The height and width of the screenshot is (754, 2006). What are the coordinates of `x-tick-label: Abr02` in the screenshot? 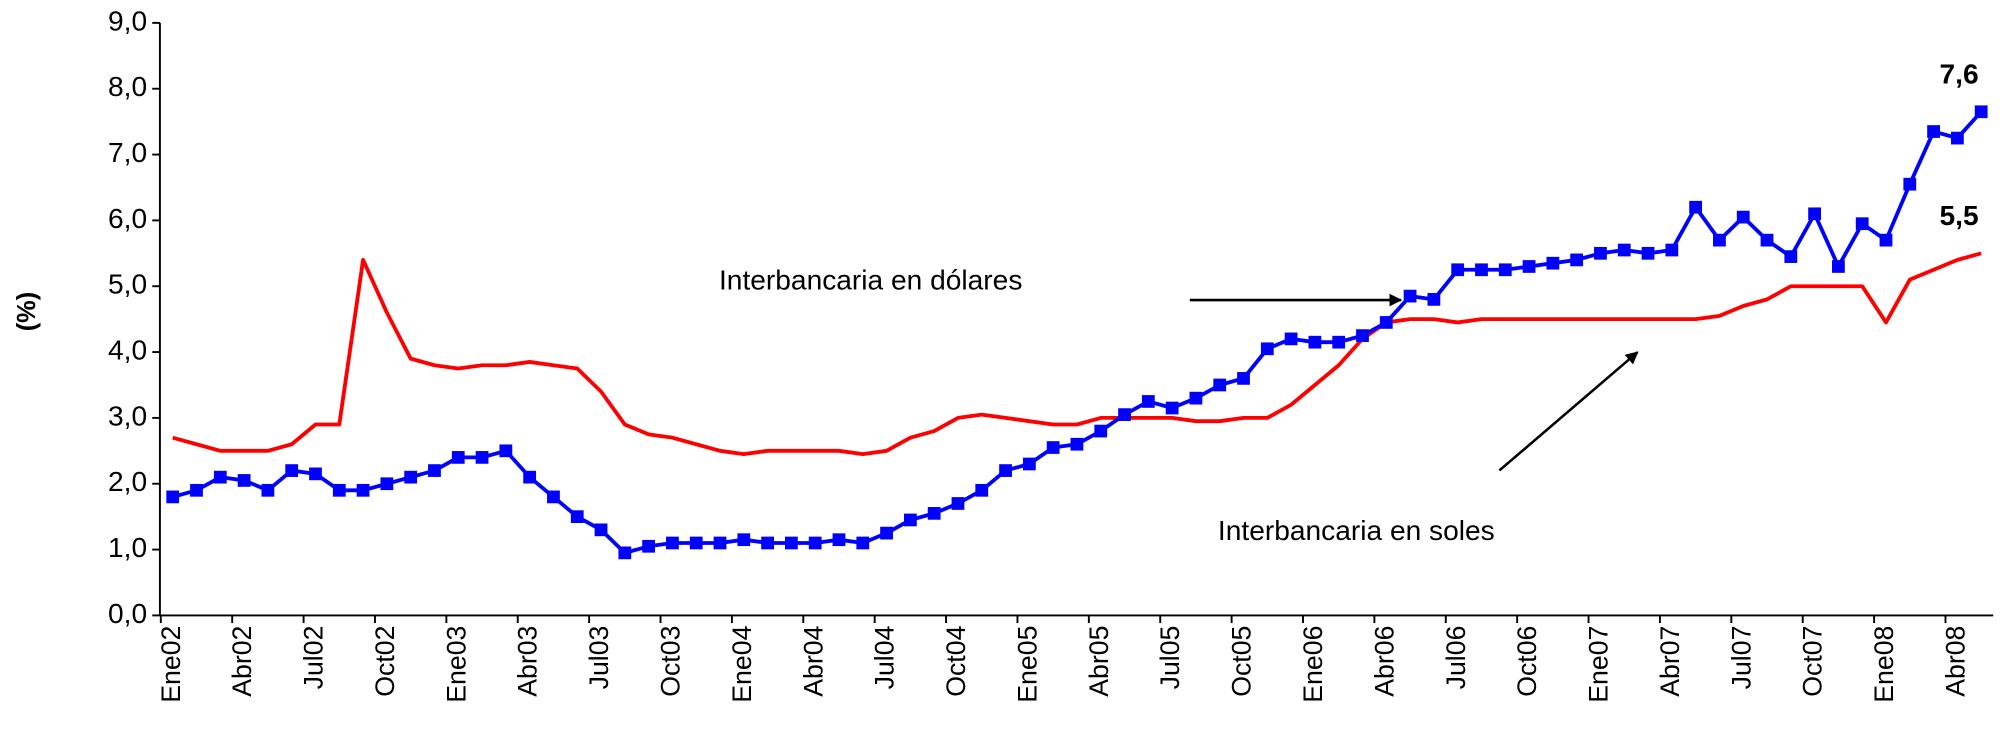 It's located at (242, 661).